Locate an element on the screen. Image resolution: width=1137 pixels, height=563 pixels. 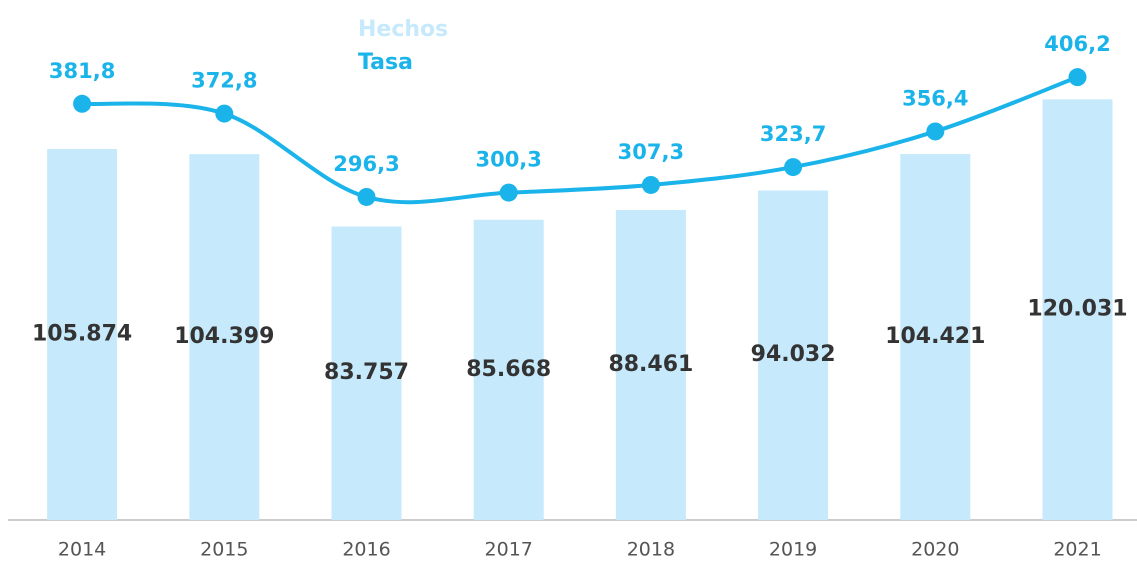
x-tick-label: 2015 is located at coordinates (224, 550).